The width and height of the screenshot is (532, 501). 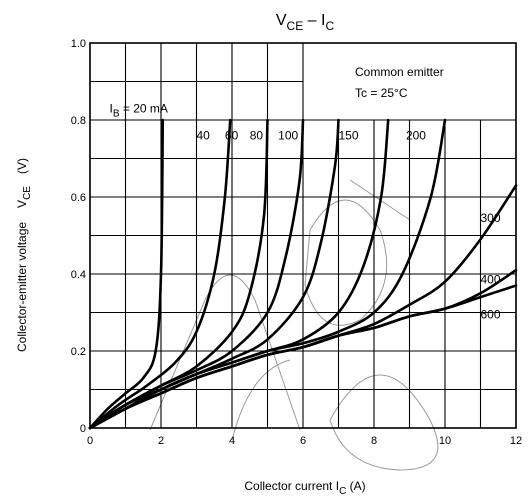 I want to click on series-label-5: 150, so click(x=349, y=135).